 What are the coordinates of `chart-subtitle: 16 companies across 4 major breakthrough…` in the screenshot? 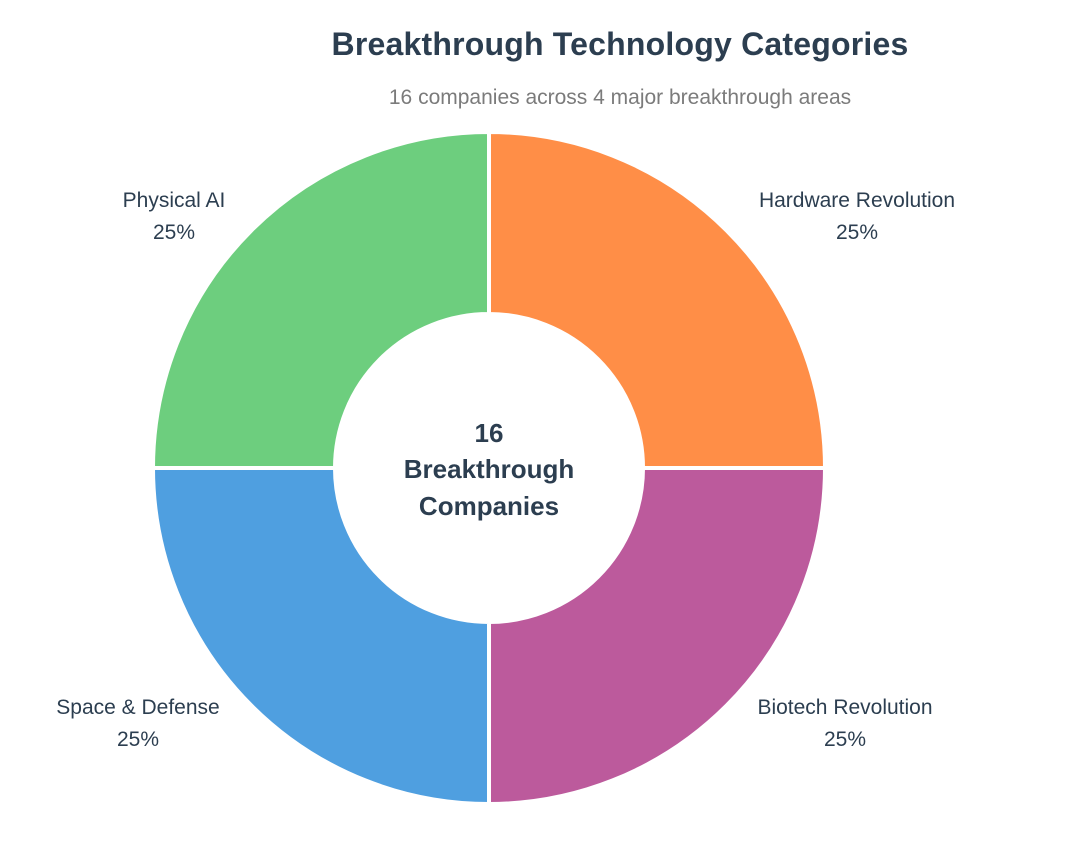 It's located at (620, 97).